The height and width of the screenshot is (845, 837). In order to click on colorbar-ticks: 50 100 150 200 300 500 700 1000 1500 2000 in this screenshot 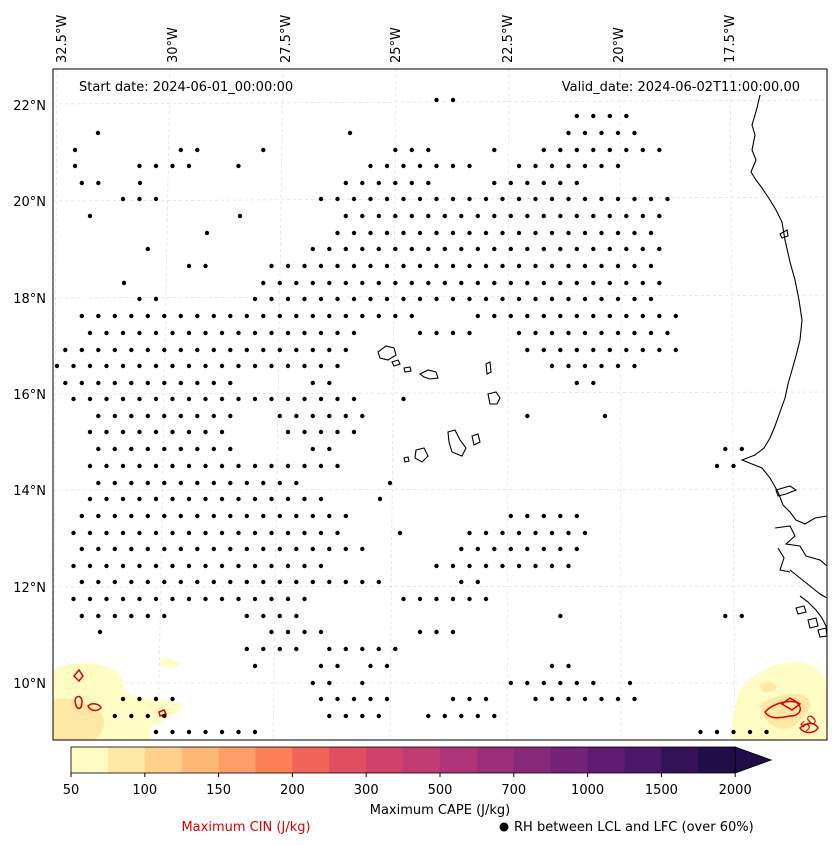, I will do `click(407, 785)`.